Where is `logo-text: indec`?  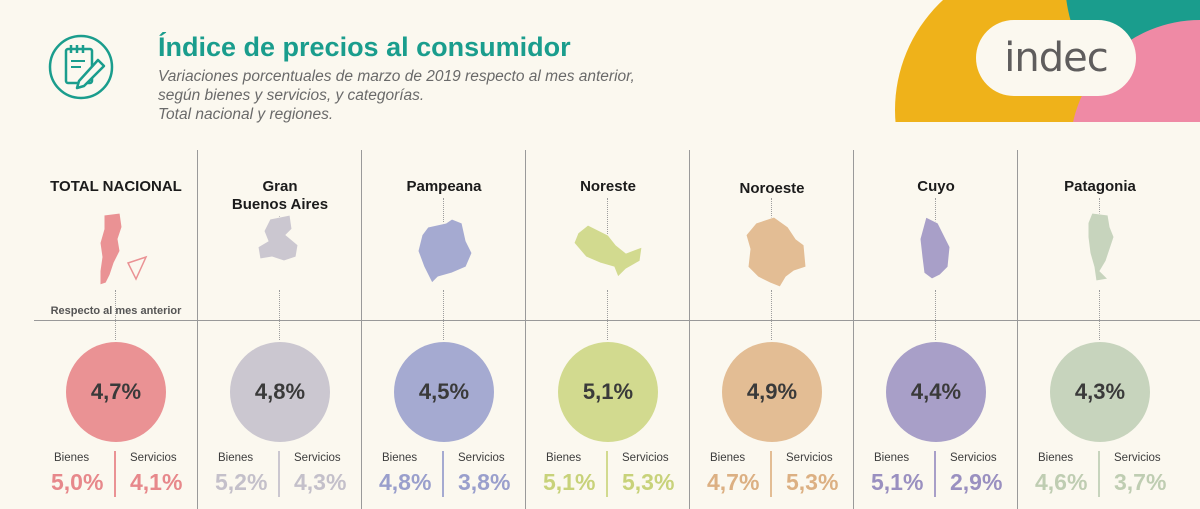 logo-text: indec is located at coordinates (1056, 58).